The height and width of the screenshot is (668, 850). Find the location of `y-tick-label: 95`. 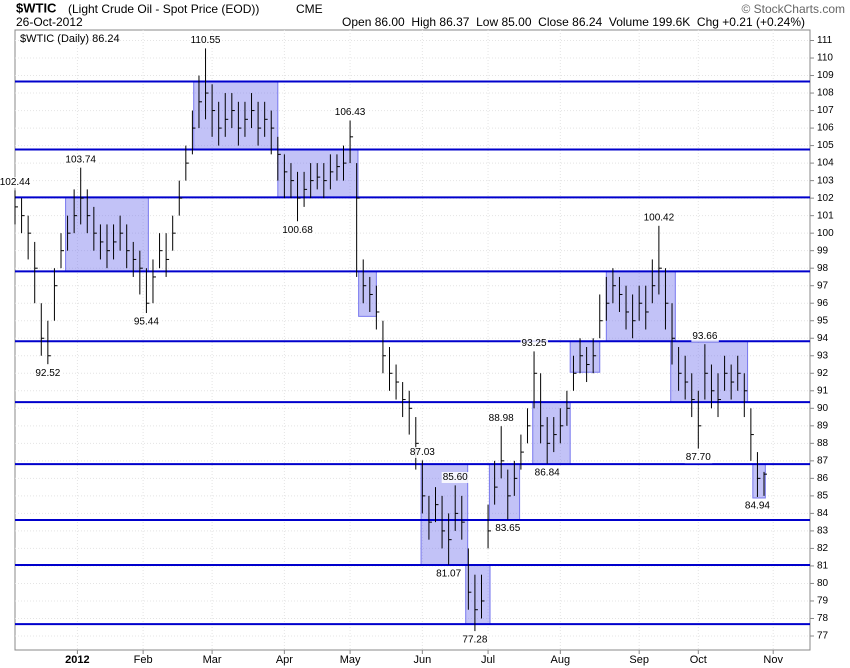

y-tick-label: 95 is located at coordinates (823, 320).